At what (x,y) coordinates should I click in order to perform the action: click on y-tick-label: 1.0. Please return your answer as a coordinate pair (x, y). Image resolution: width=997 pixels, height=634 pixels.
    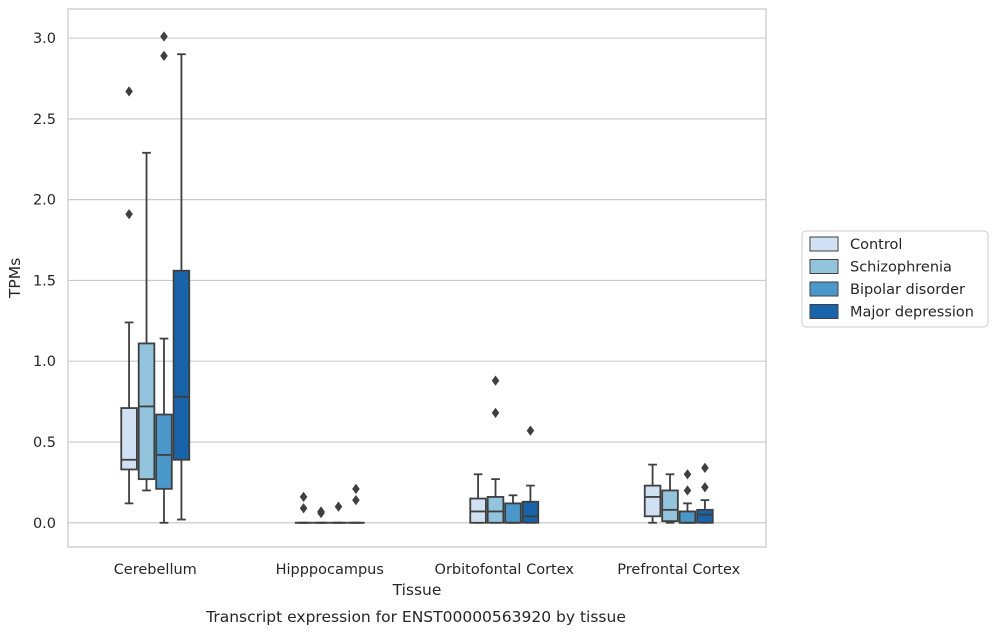
    Looking at the image, I should click on (44, 362).